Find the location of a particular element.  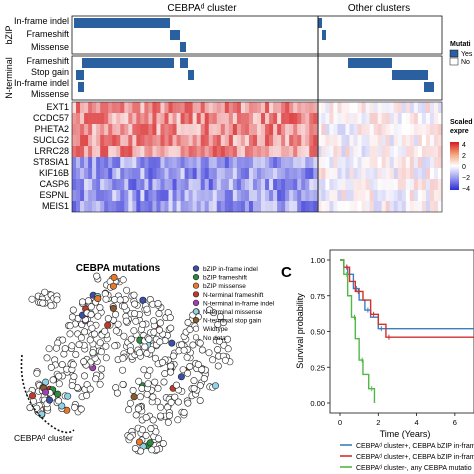

colorbar-tick: −2 is located at coordinates (466, 178).